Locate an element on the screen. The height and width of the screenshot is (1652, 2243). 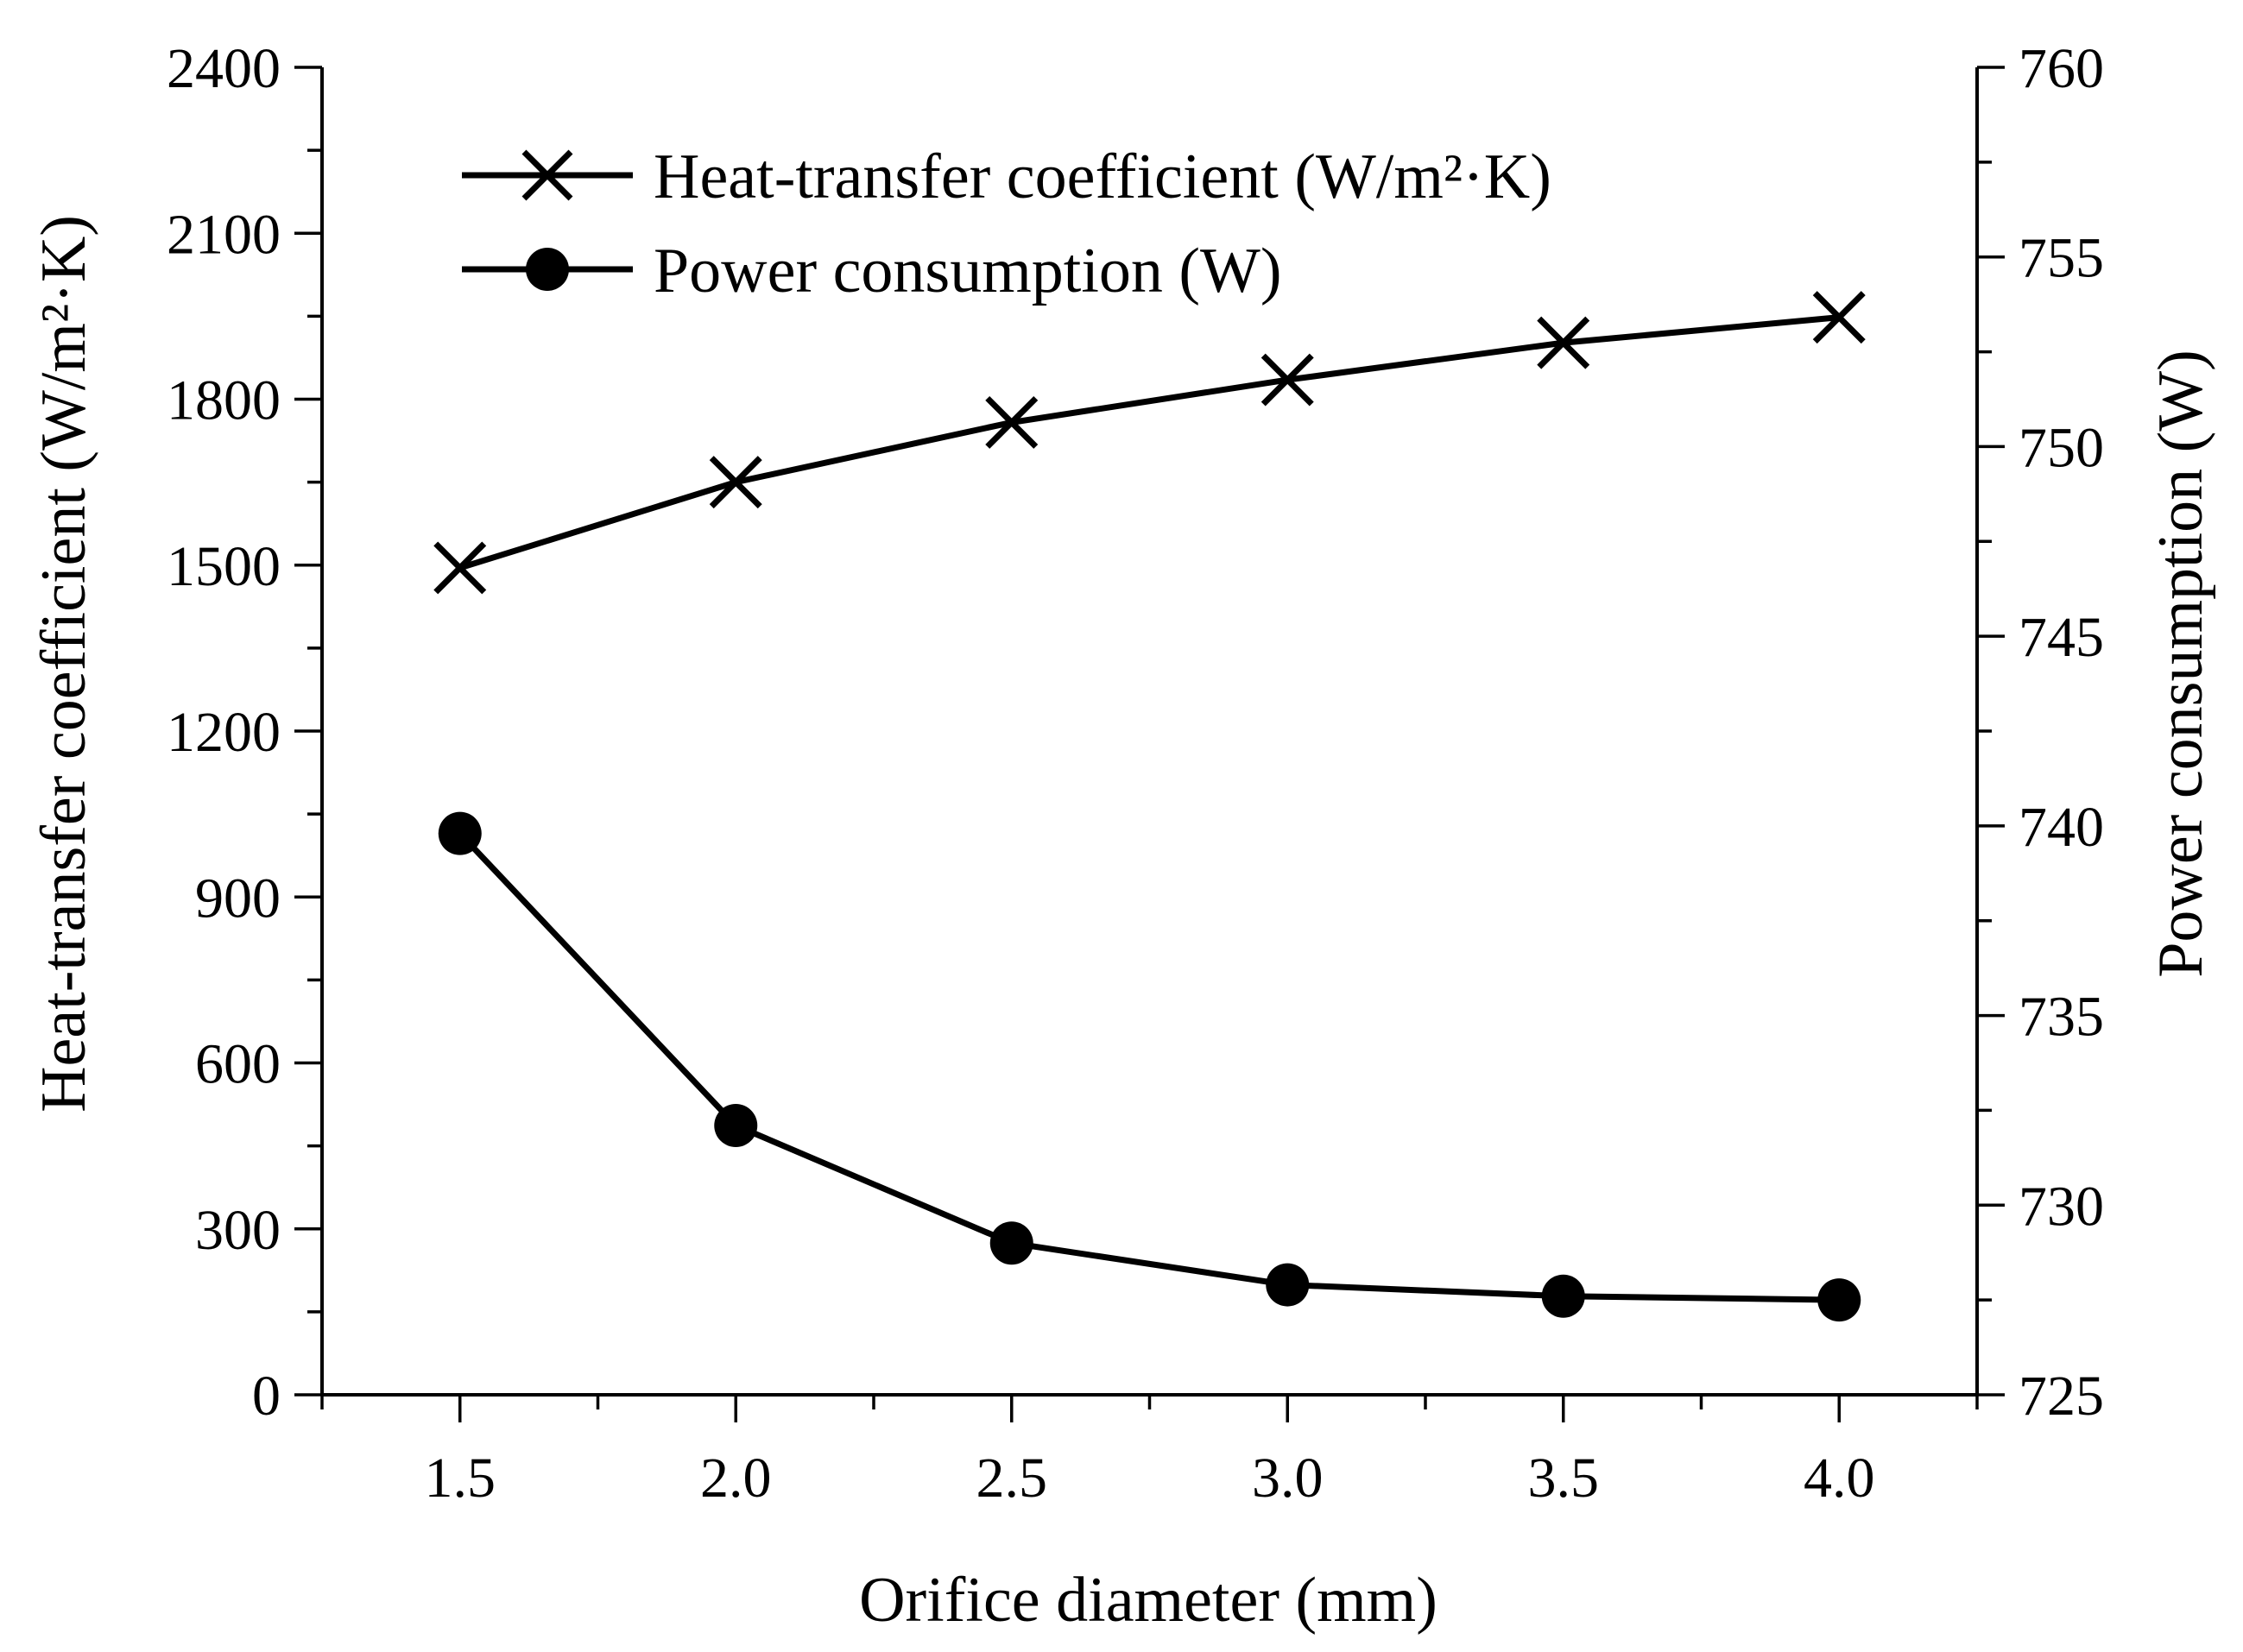
left-y-tick-label: 0 is located at coordinates (266, 1396).